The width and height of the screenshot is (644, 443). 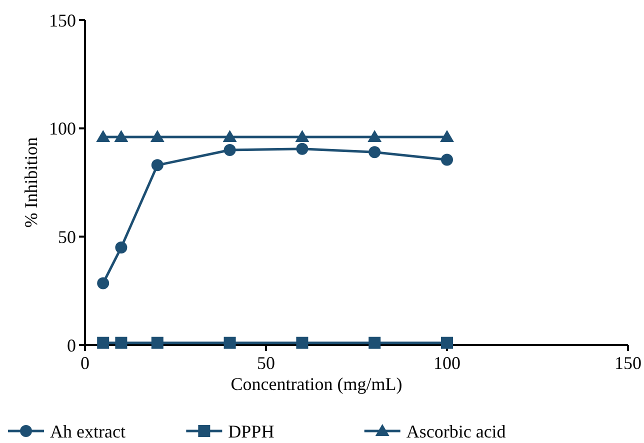 What do you see at coordinates (62, 20) in the screenshot?
I see `y-tick-label: 150` at bounding box center [62, 20].